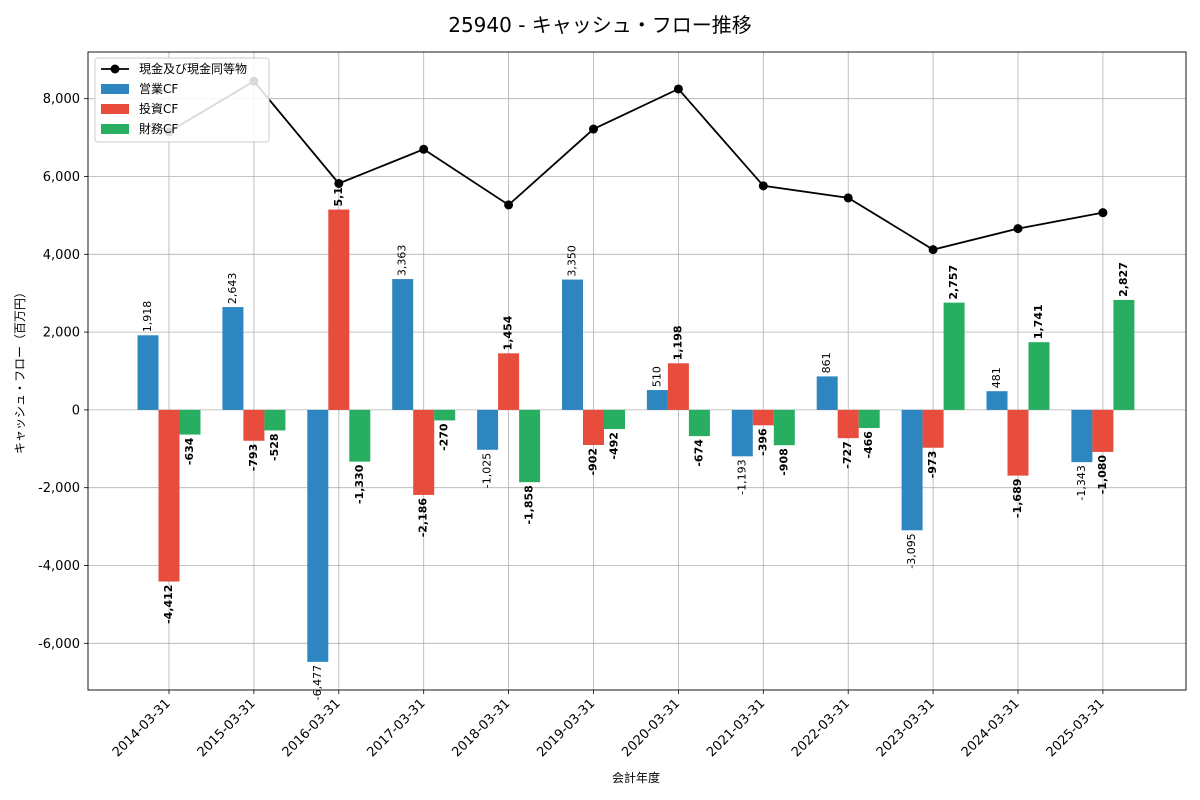 The width and height of the screenshot is (1200, 800). I want to click on legend-label: 営業CF, so click(158, 89).